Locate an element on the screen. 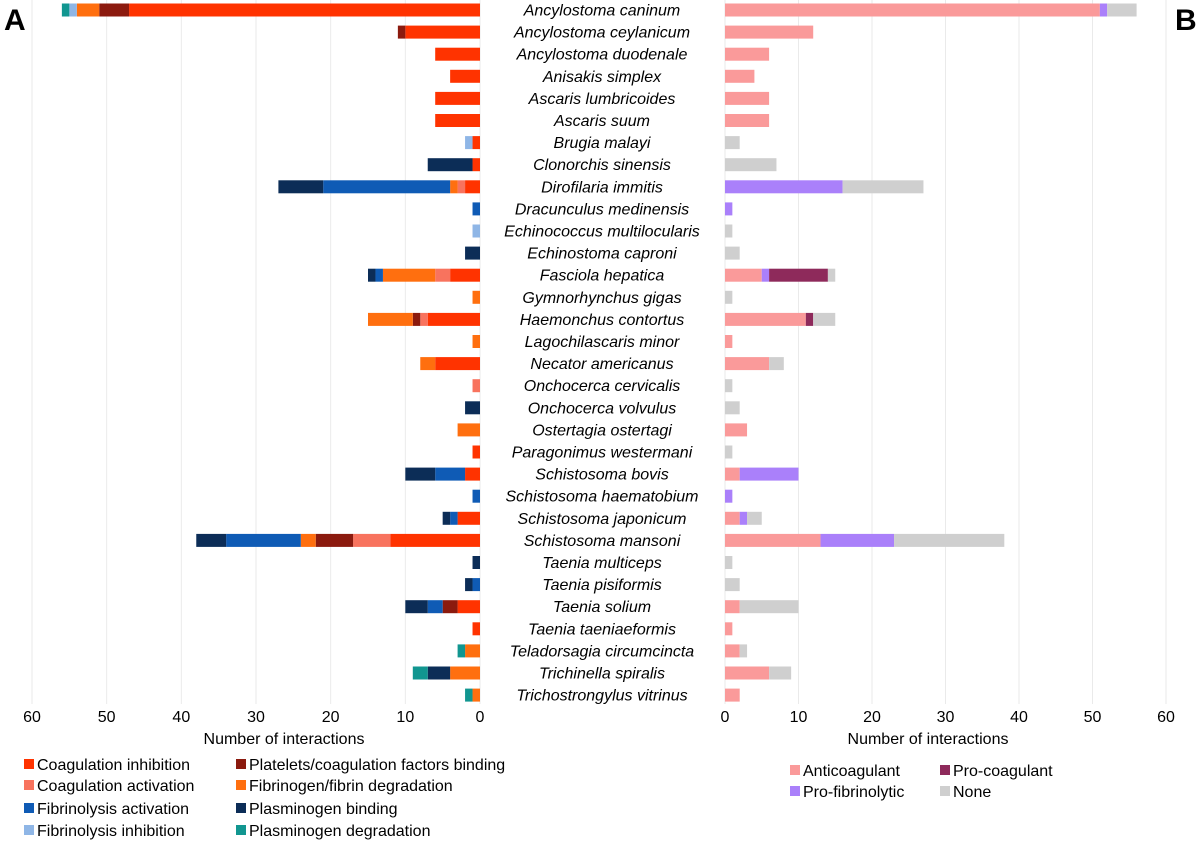  species-label: Dracunculus medinensis is located at coordinates (602, 209).